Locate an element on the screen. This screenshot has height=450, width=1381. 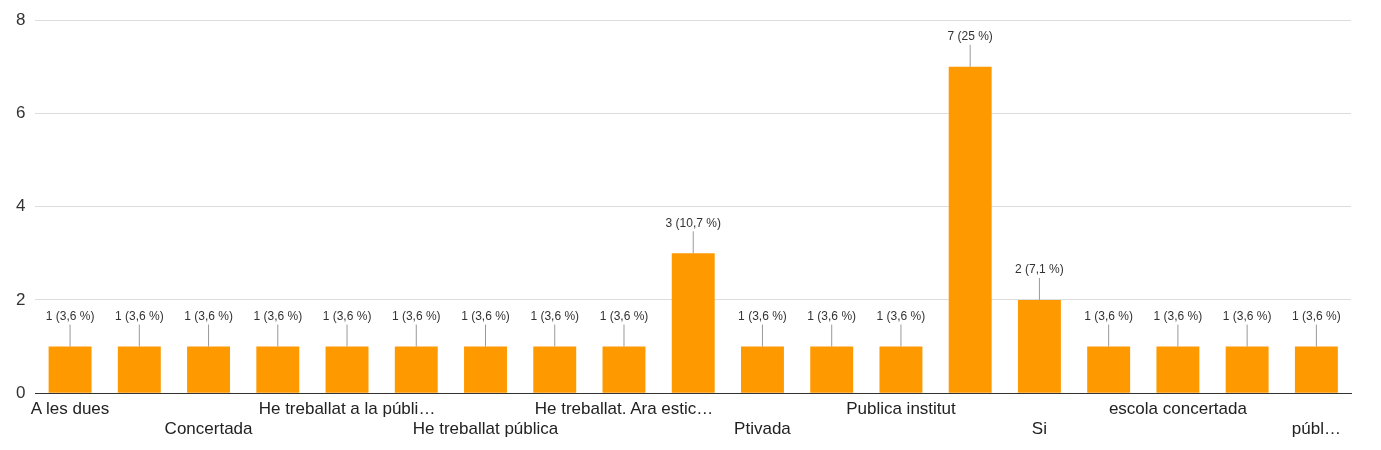
y-tick-label: 4 is located at coordinates (20, 206).